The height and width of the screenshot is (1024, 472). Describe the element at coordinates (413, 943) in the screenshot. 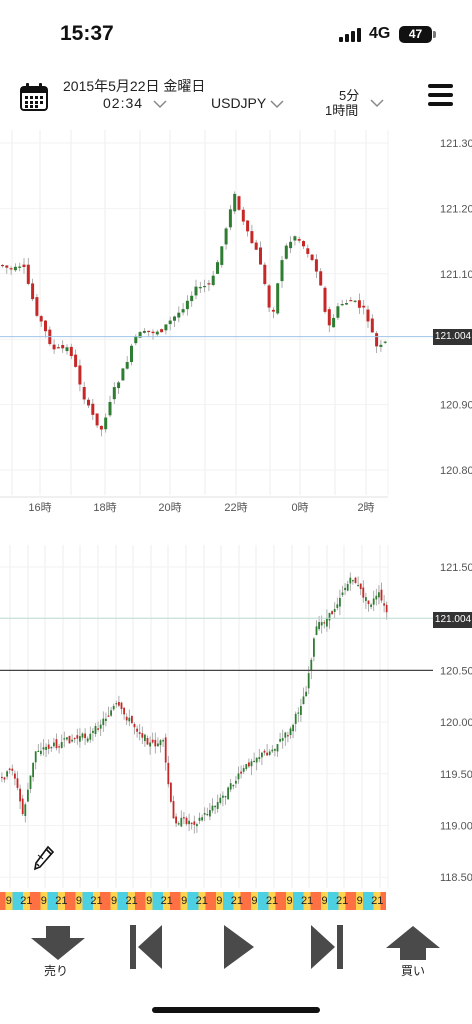

I see `arrow-up-icon` at that location.